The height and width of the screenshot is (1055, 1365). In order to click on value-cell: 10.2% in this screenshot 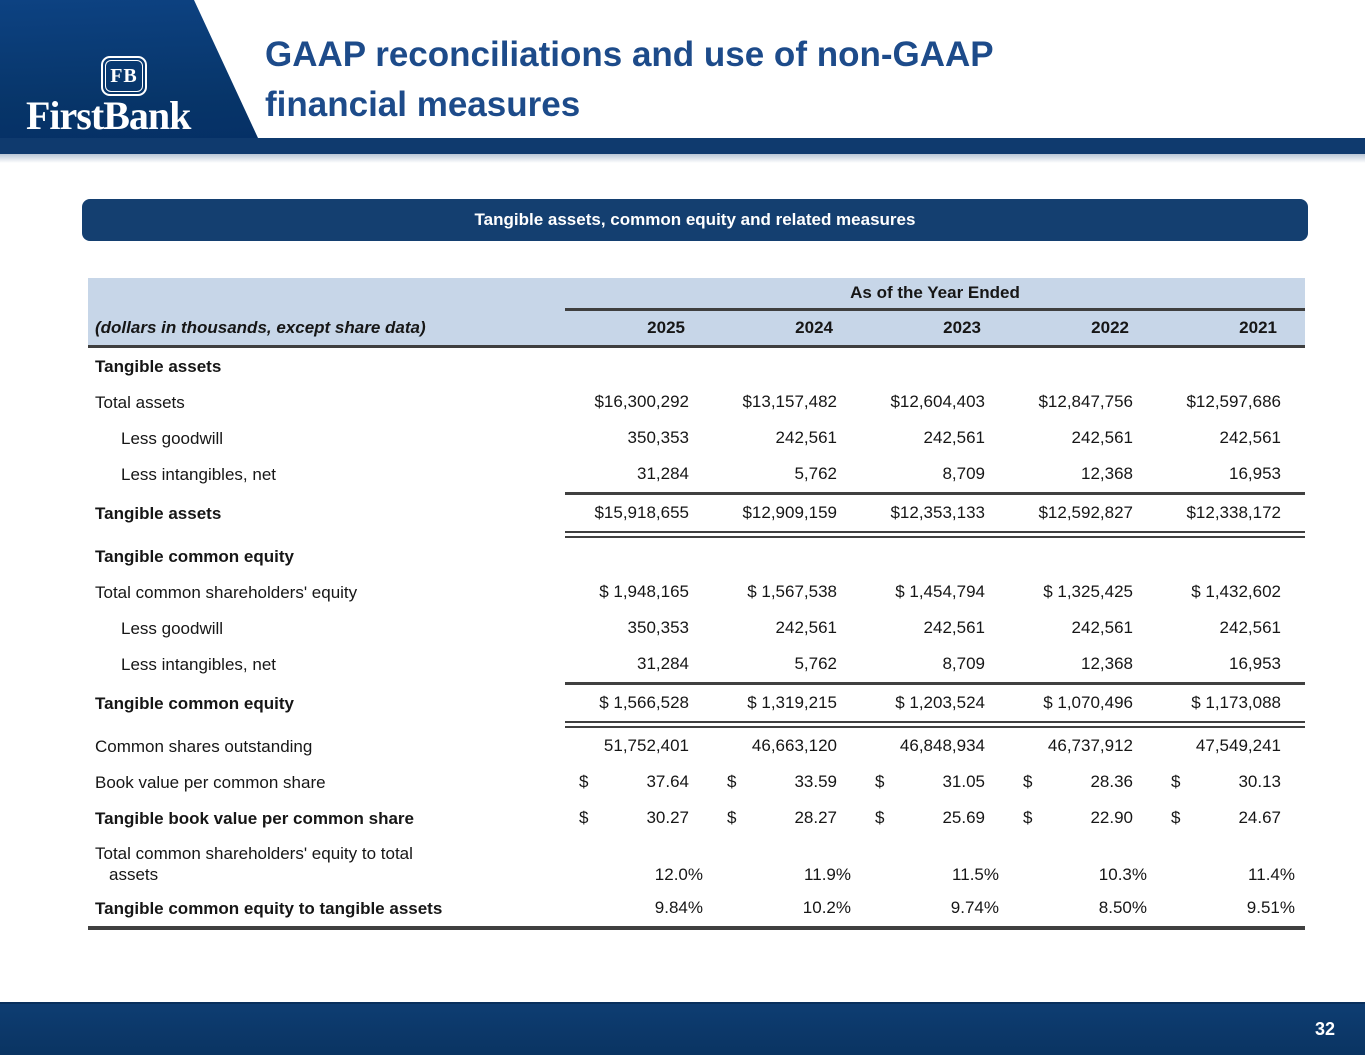, I will do `click(826, 907)`.